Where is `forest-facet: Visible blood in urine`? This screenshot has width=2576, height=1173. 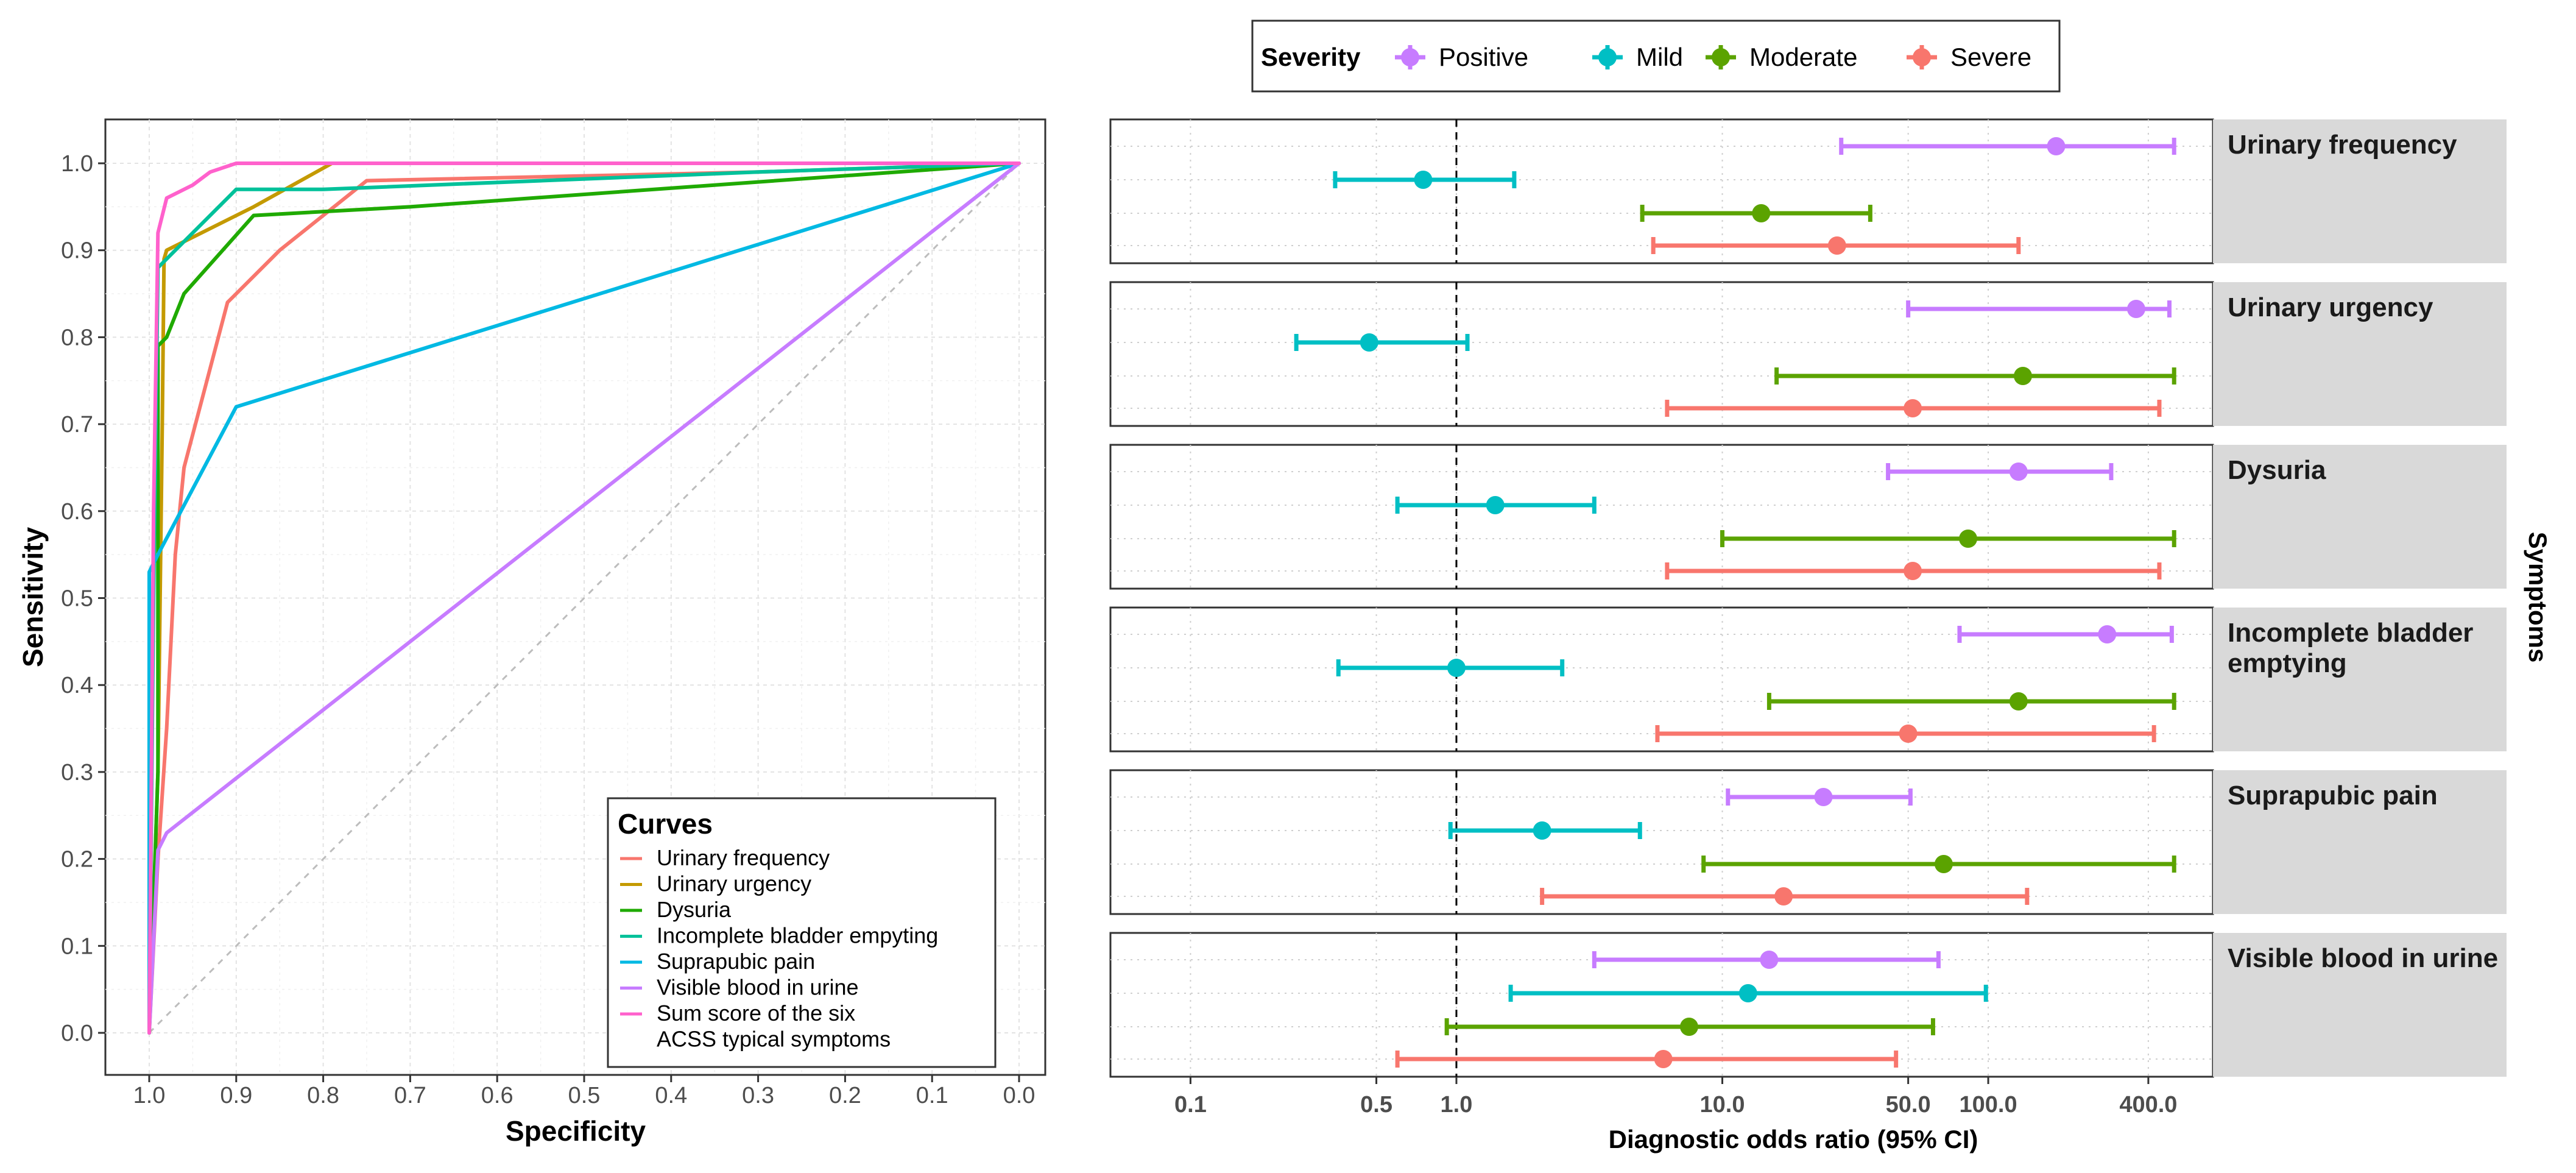
forest-facet: Visible blood in urine is located at coordinates (1808, 1005).